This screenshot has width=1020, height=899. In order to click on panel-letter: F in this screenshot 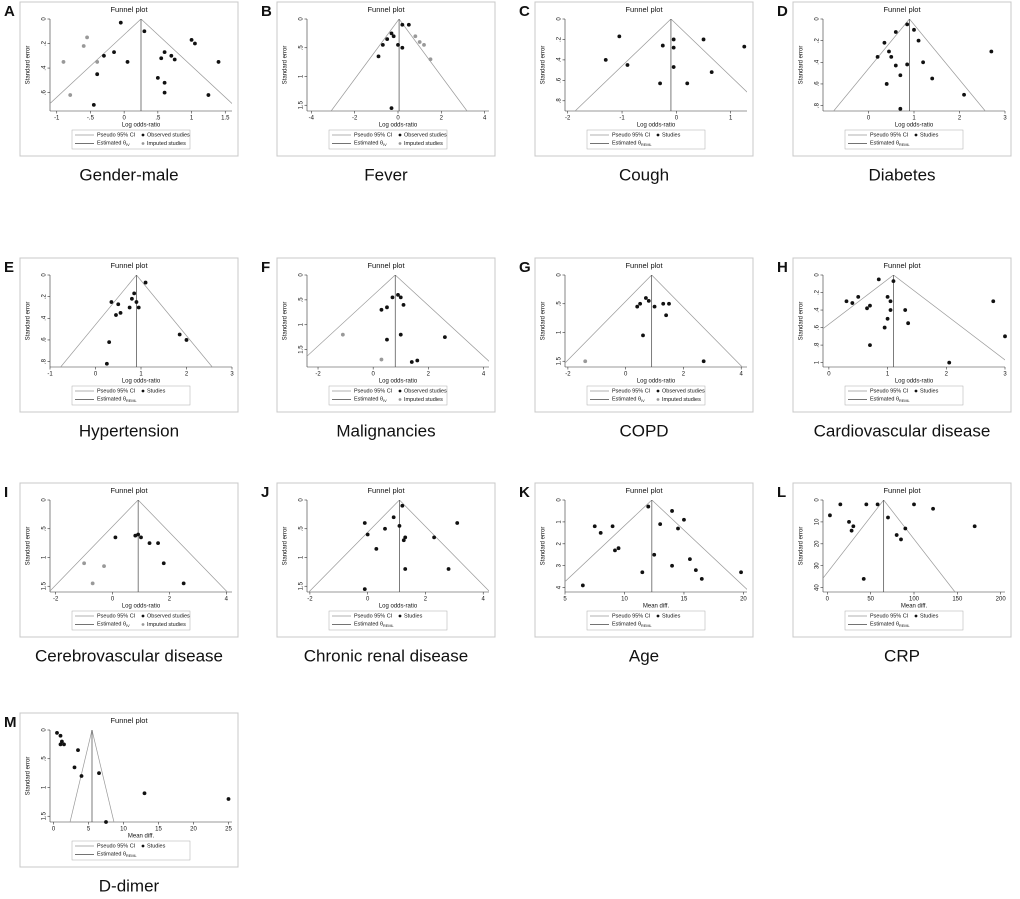, I will do `click(265, 267)`.